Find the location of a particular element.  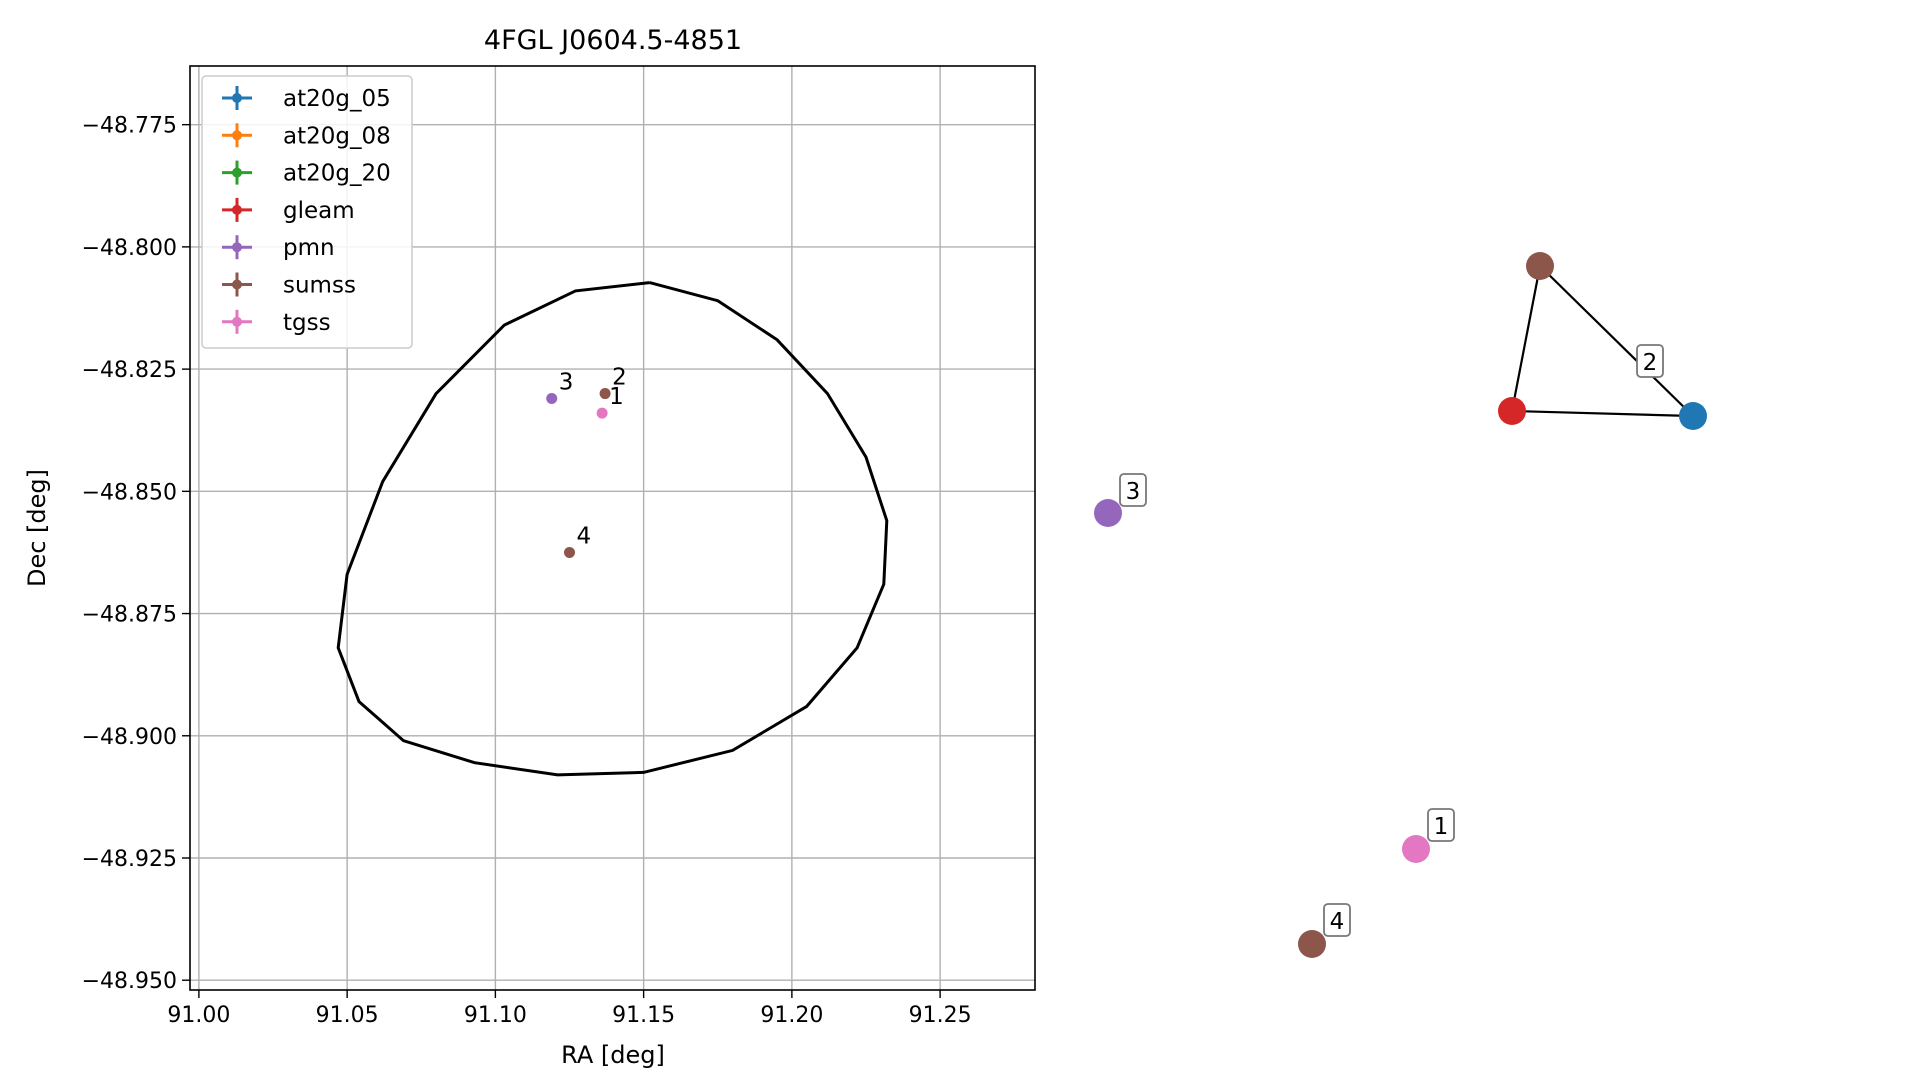

source-point-label: 1 is located at coordinates (616, 397).